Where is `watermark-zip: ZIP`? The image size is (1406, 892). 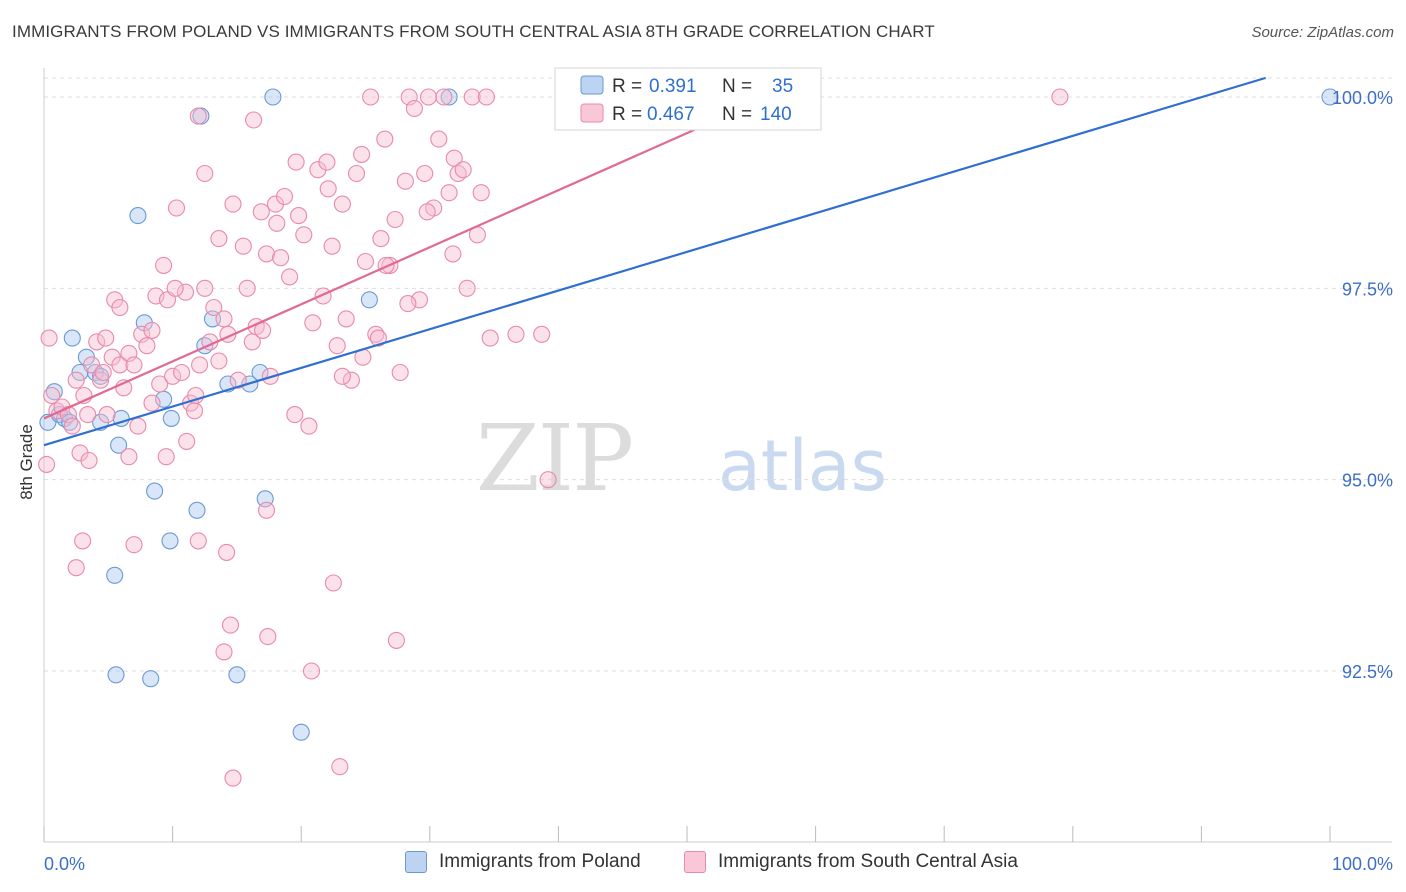 watermark-zip: ZIP is located at coordinates (554, 458).